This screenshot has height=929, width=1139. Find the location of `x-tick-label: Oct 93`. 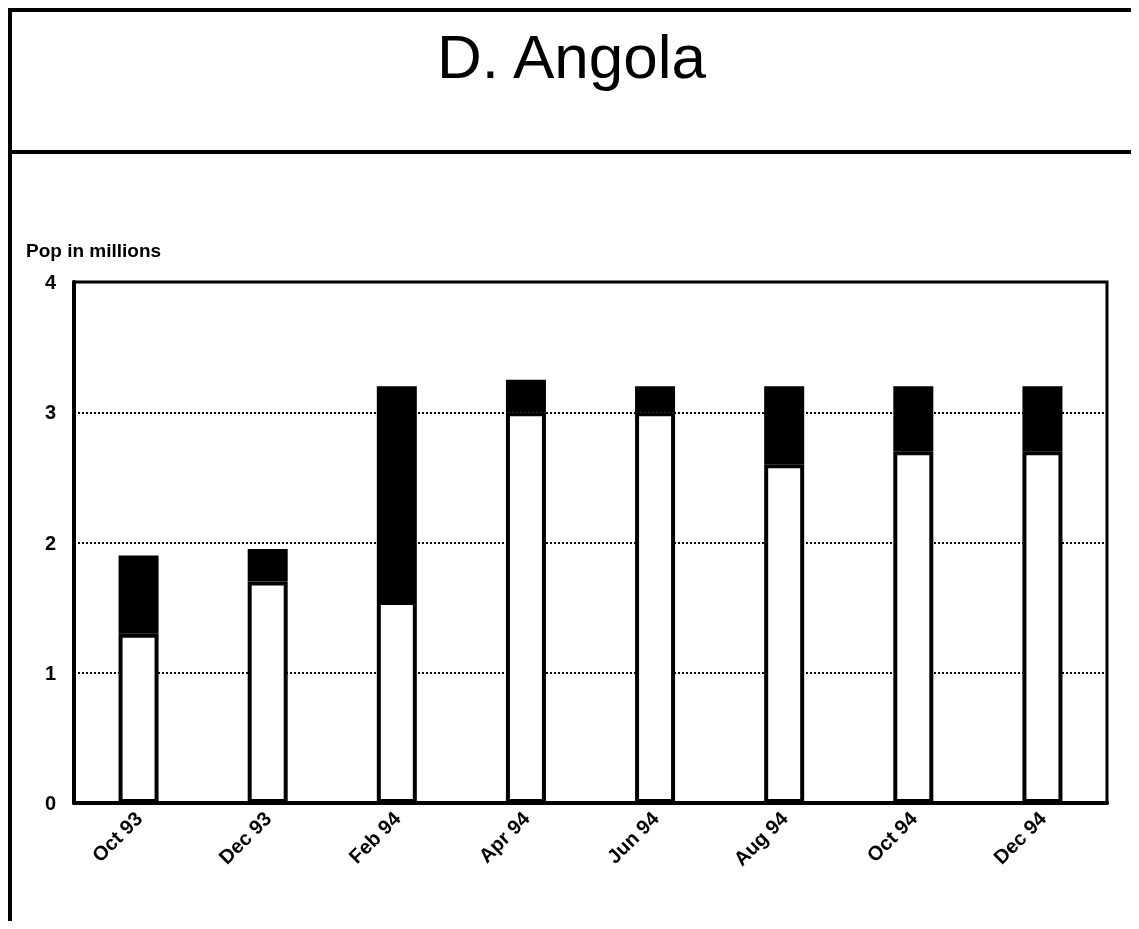

x-tick-label: Oct 93 is located at coordinates (117, 836).